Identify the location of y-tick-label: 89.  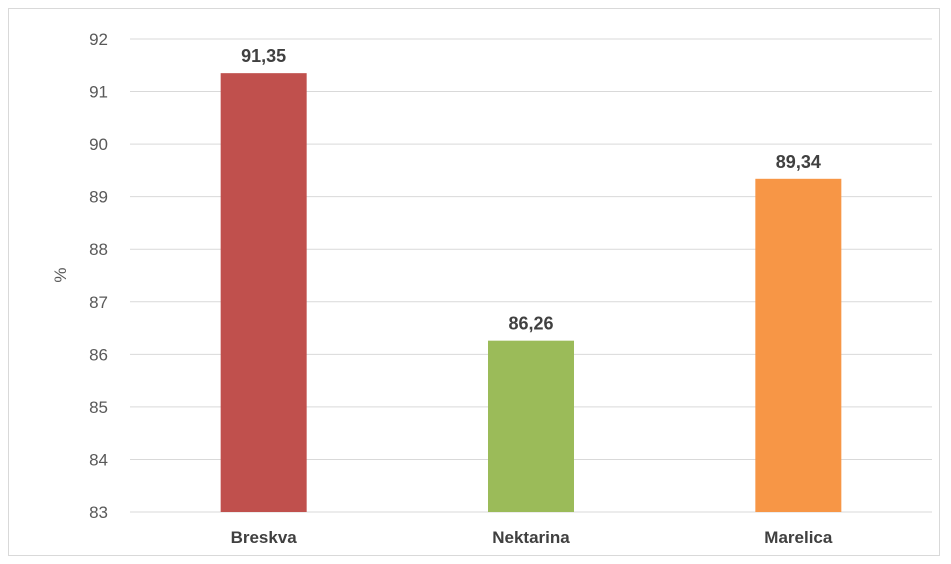
(98, 197).